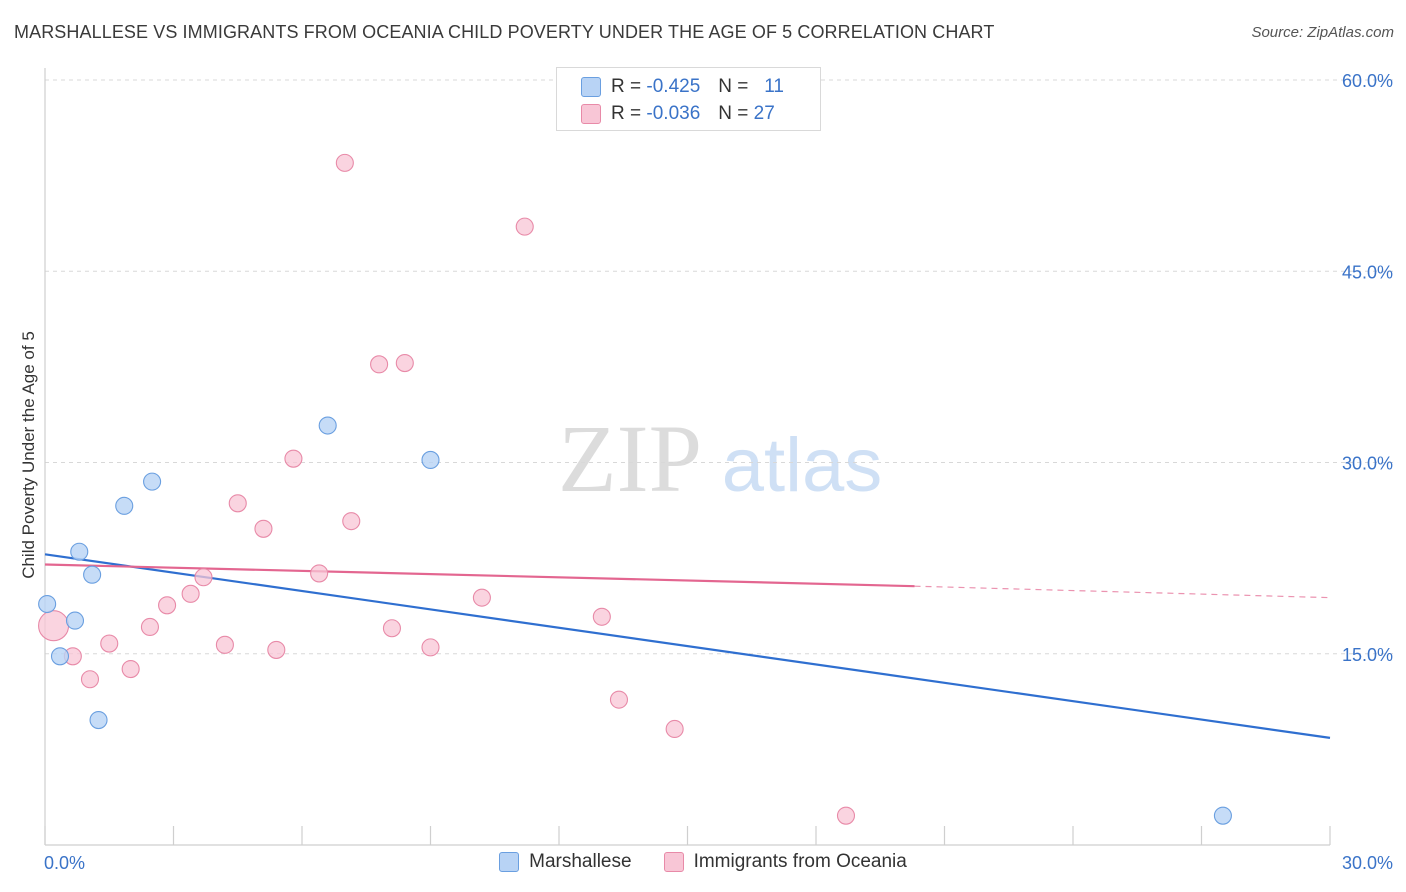  What do you see at coordinates (580, 861) in the screenshot?
I see `legend-label: Marshallese` at bounding box center [580, 861].